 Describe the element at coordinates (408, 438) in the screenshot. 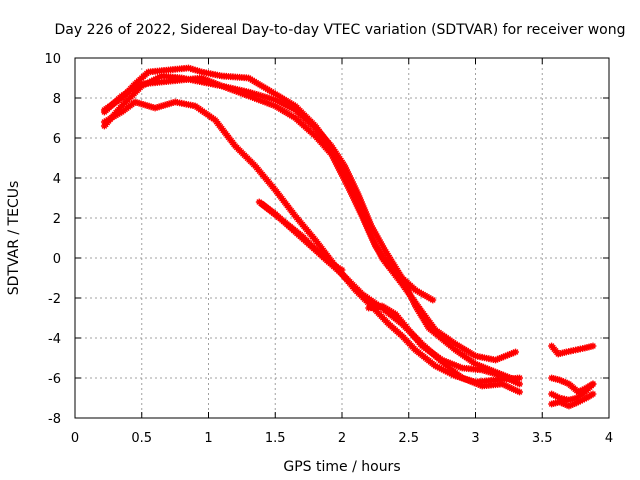

I see `x-tick-label: 2.5` at that location.